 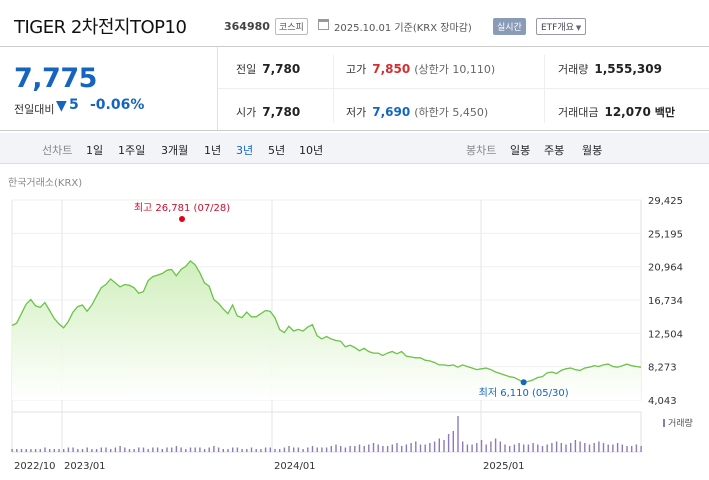 I want to click on tab-weekly-candle: 주봉, so click(x=554, y=150).